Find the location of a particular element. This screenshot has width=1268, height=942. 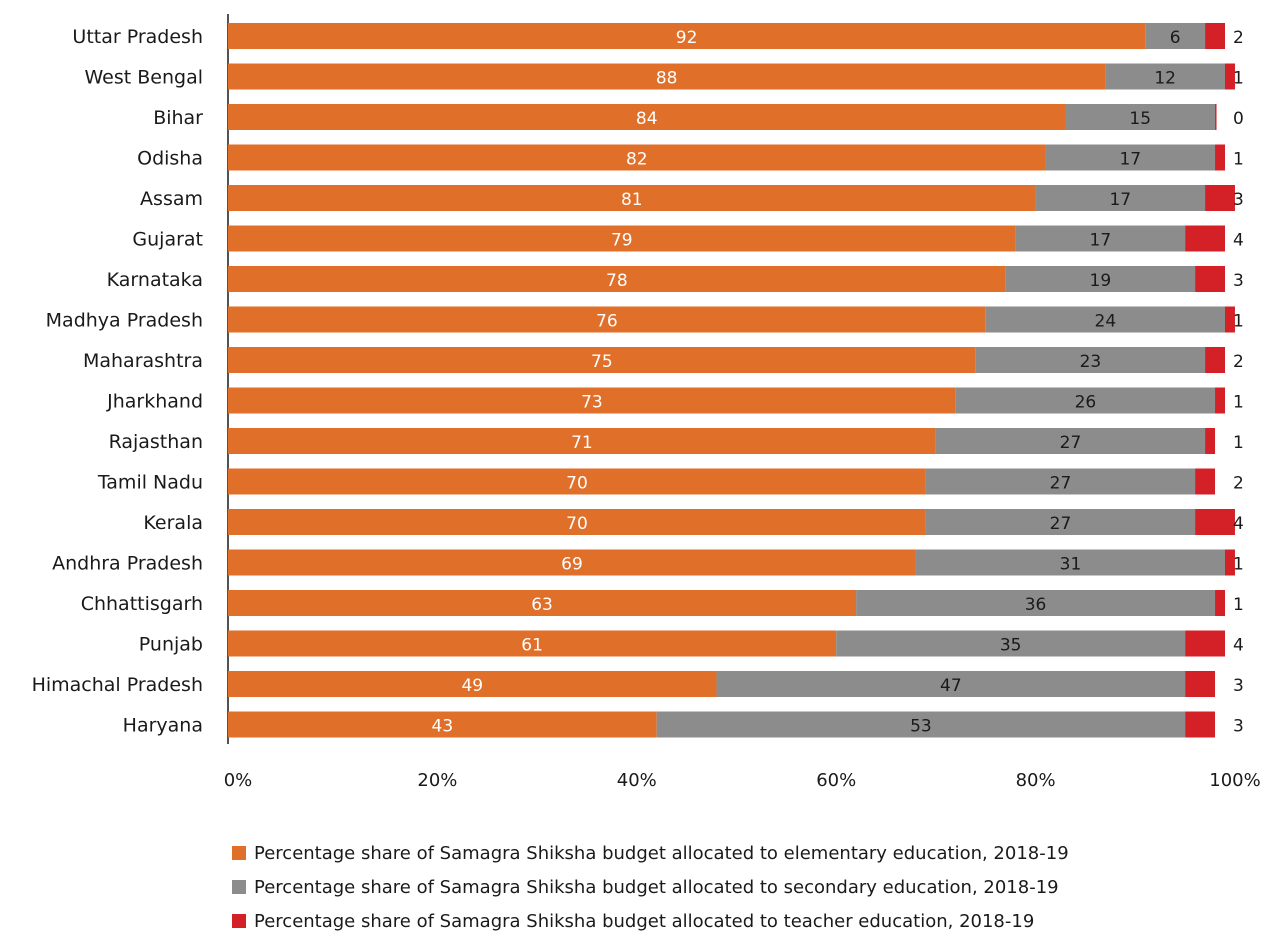

data-label-series-1: 82 is located at coordinates (637, 160).